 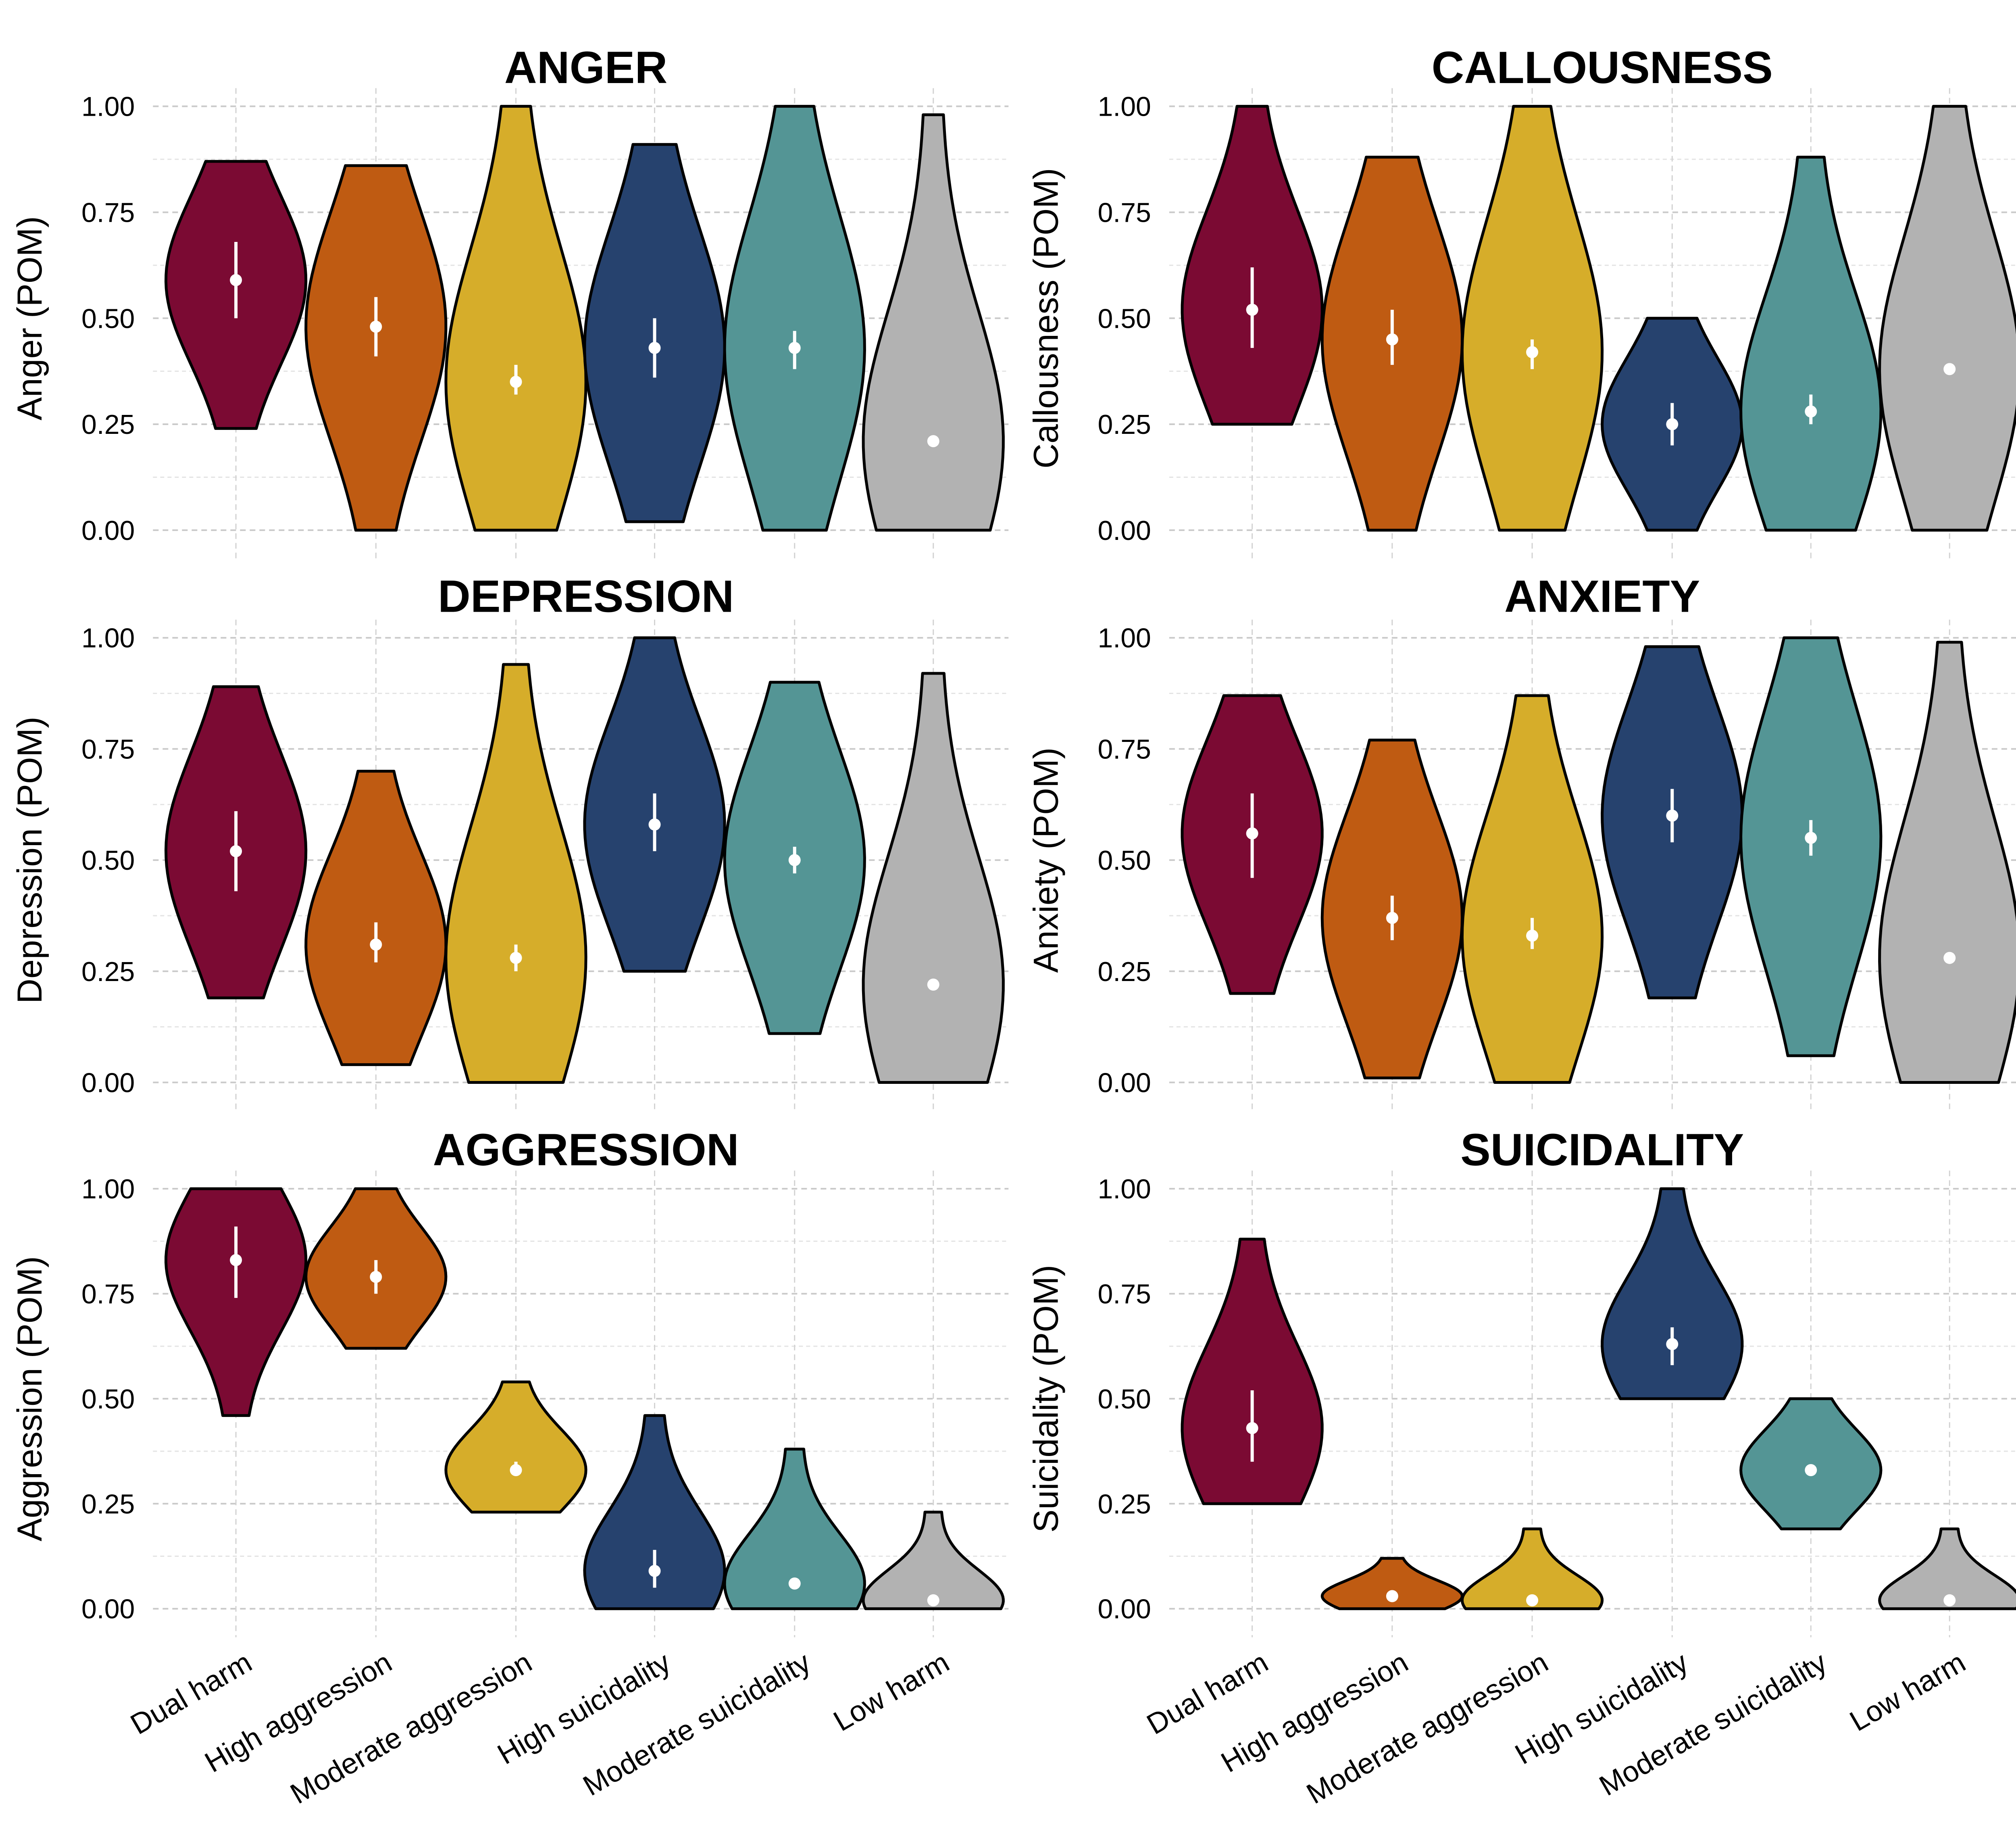 What do you see at coordinates (1046, 318) in the screenshot?
I see `y-axis-label: Callousness (POM)` at bounding box center [1046, 318].